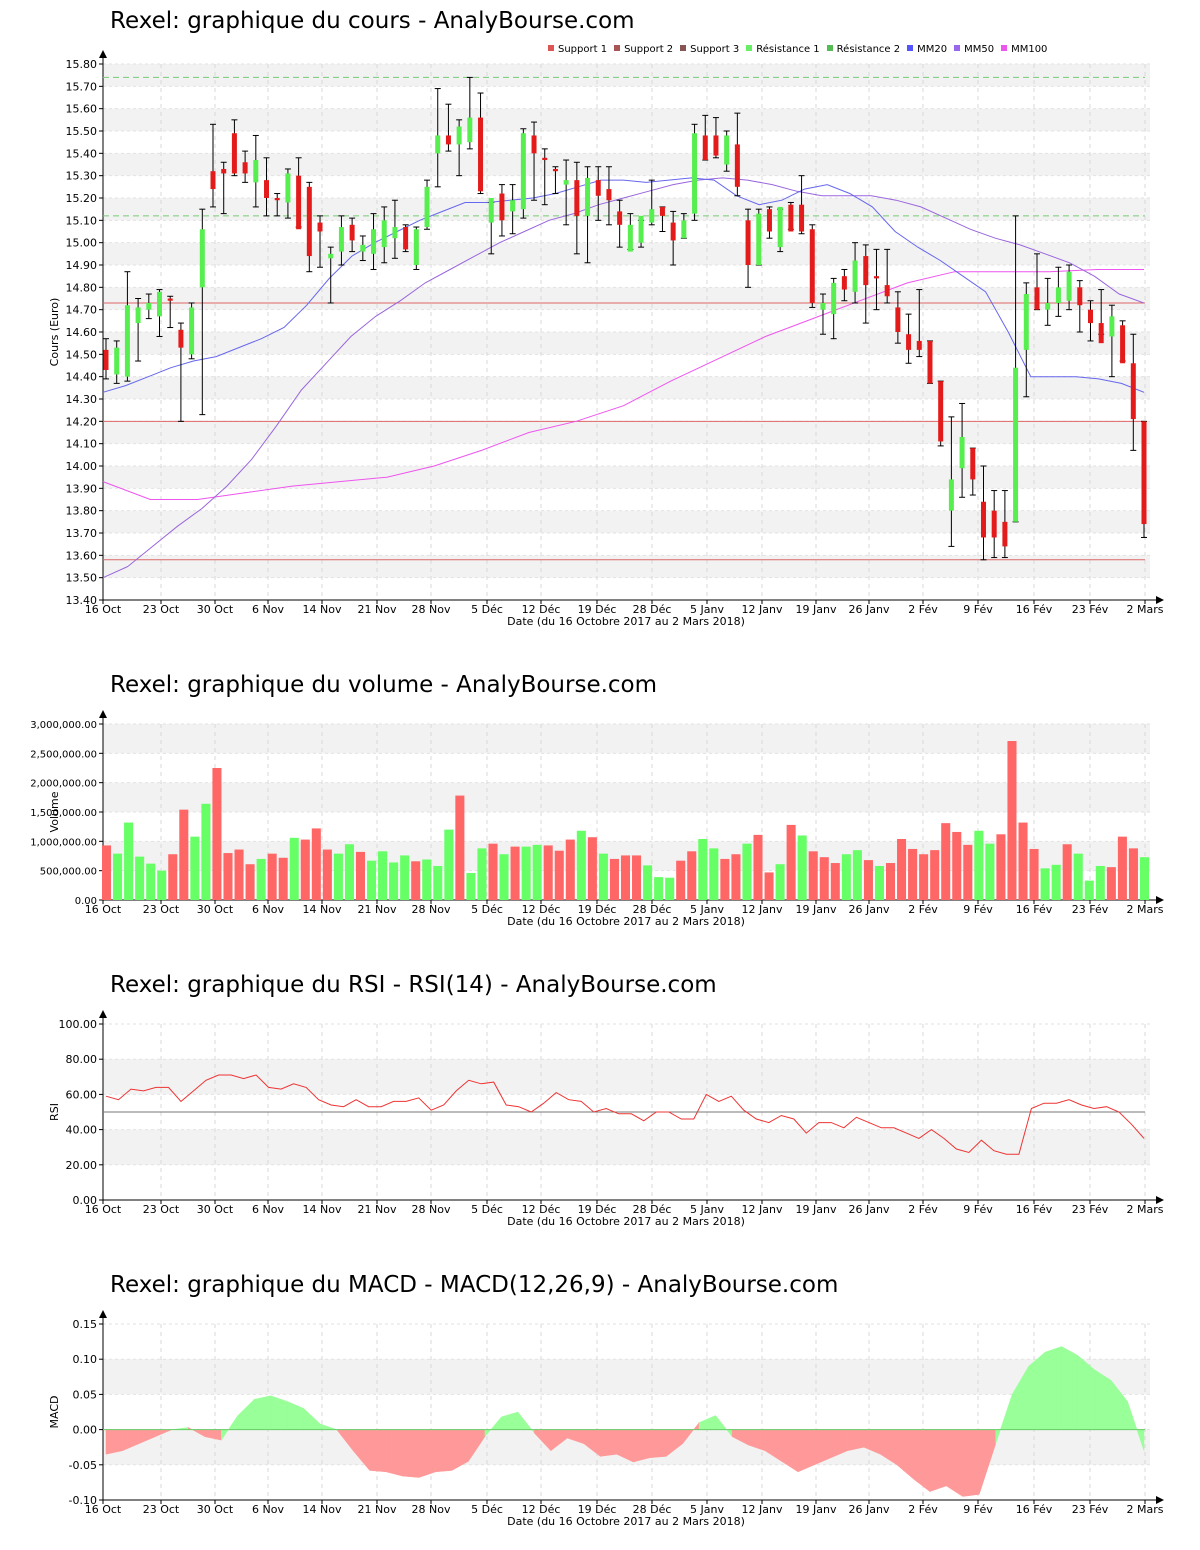 This screenshot has height=1550, width=1200. What do you see at coordinates (583, 49) in the screenshot?
I see `legend-label: Support 1` at bounding box center [583, 49].